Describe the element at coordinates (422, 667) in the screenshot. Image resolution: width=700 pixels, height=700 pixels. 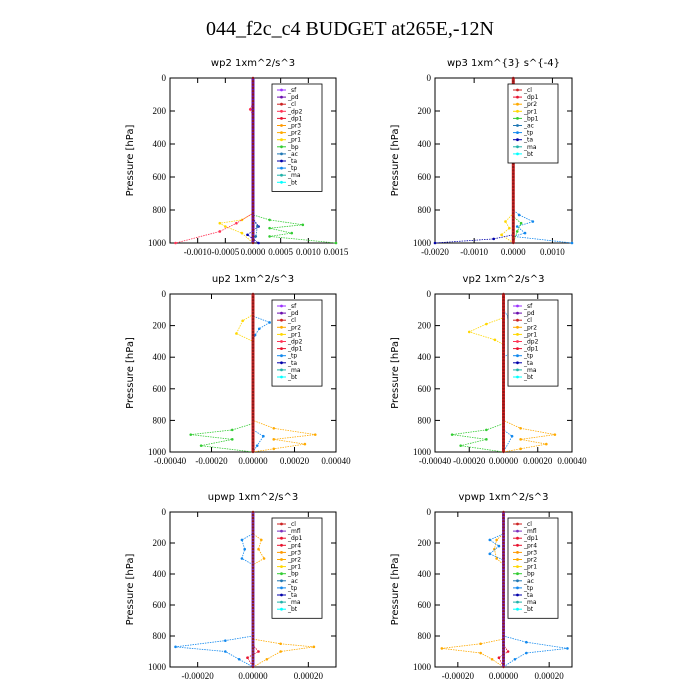
I see `y-tick-label: 1000` at that location.